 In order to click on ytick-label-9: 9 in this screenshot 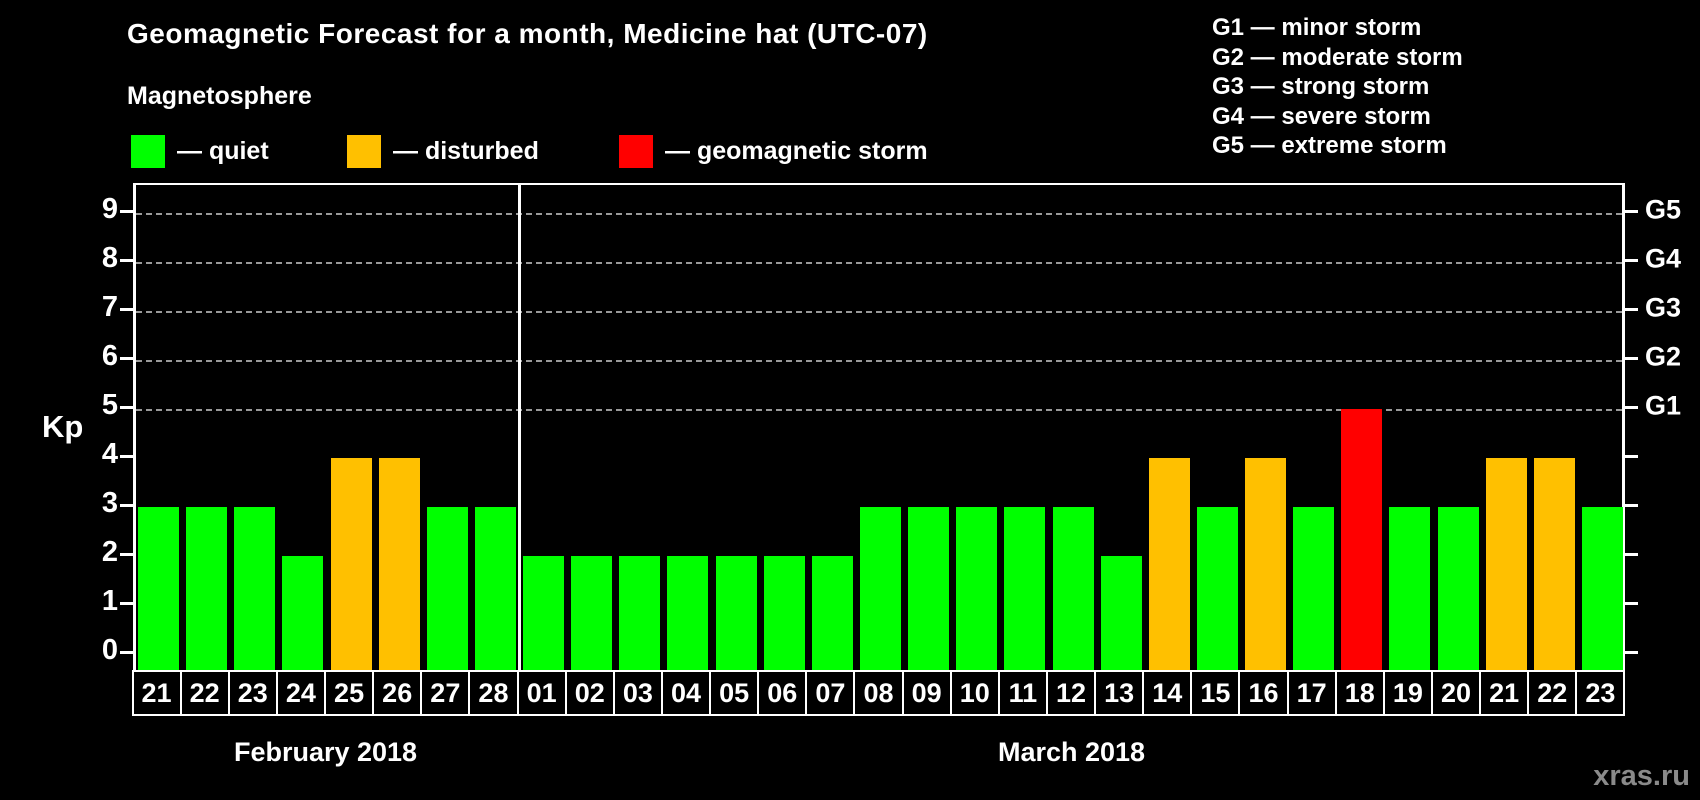, I will do `click(109, 209)`.